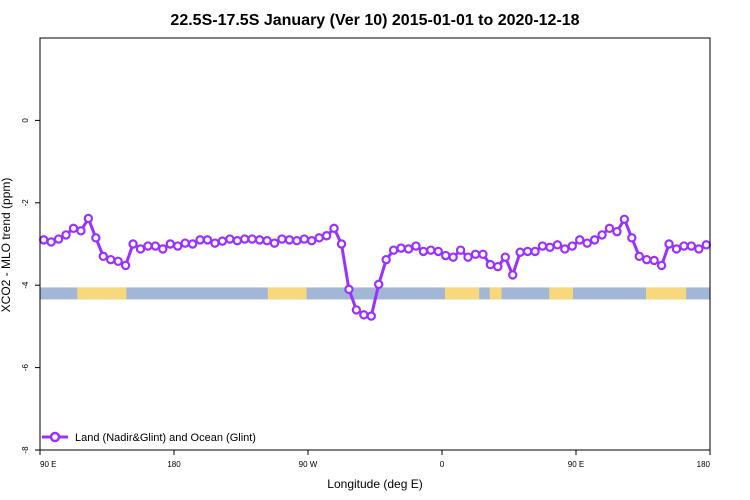 The width and height of the screenshot is (750, 500). I want to click on y-axis-label: XCO2 - MLO trend (ppm), so click(6, 245).